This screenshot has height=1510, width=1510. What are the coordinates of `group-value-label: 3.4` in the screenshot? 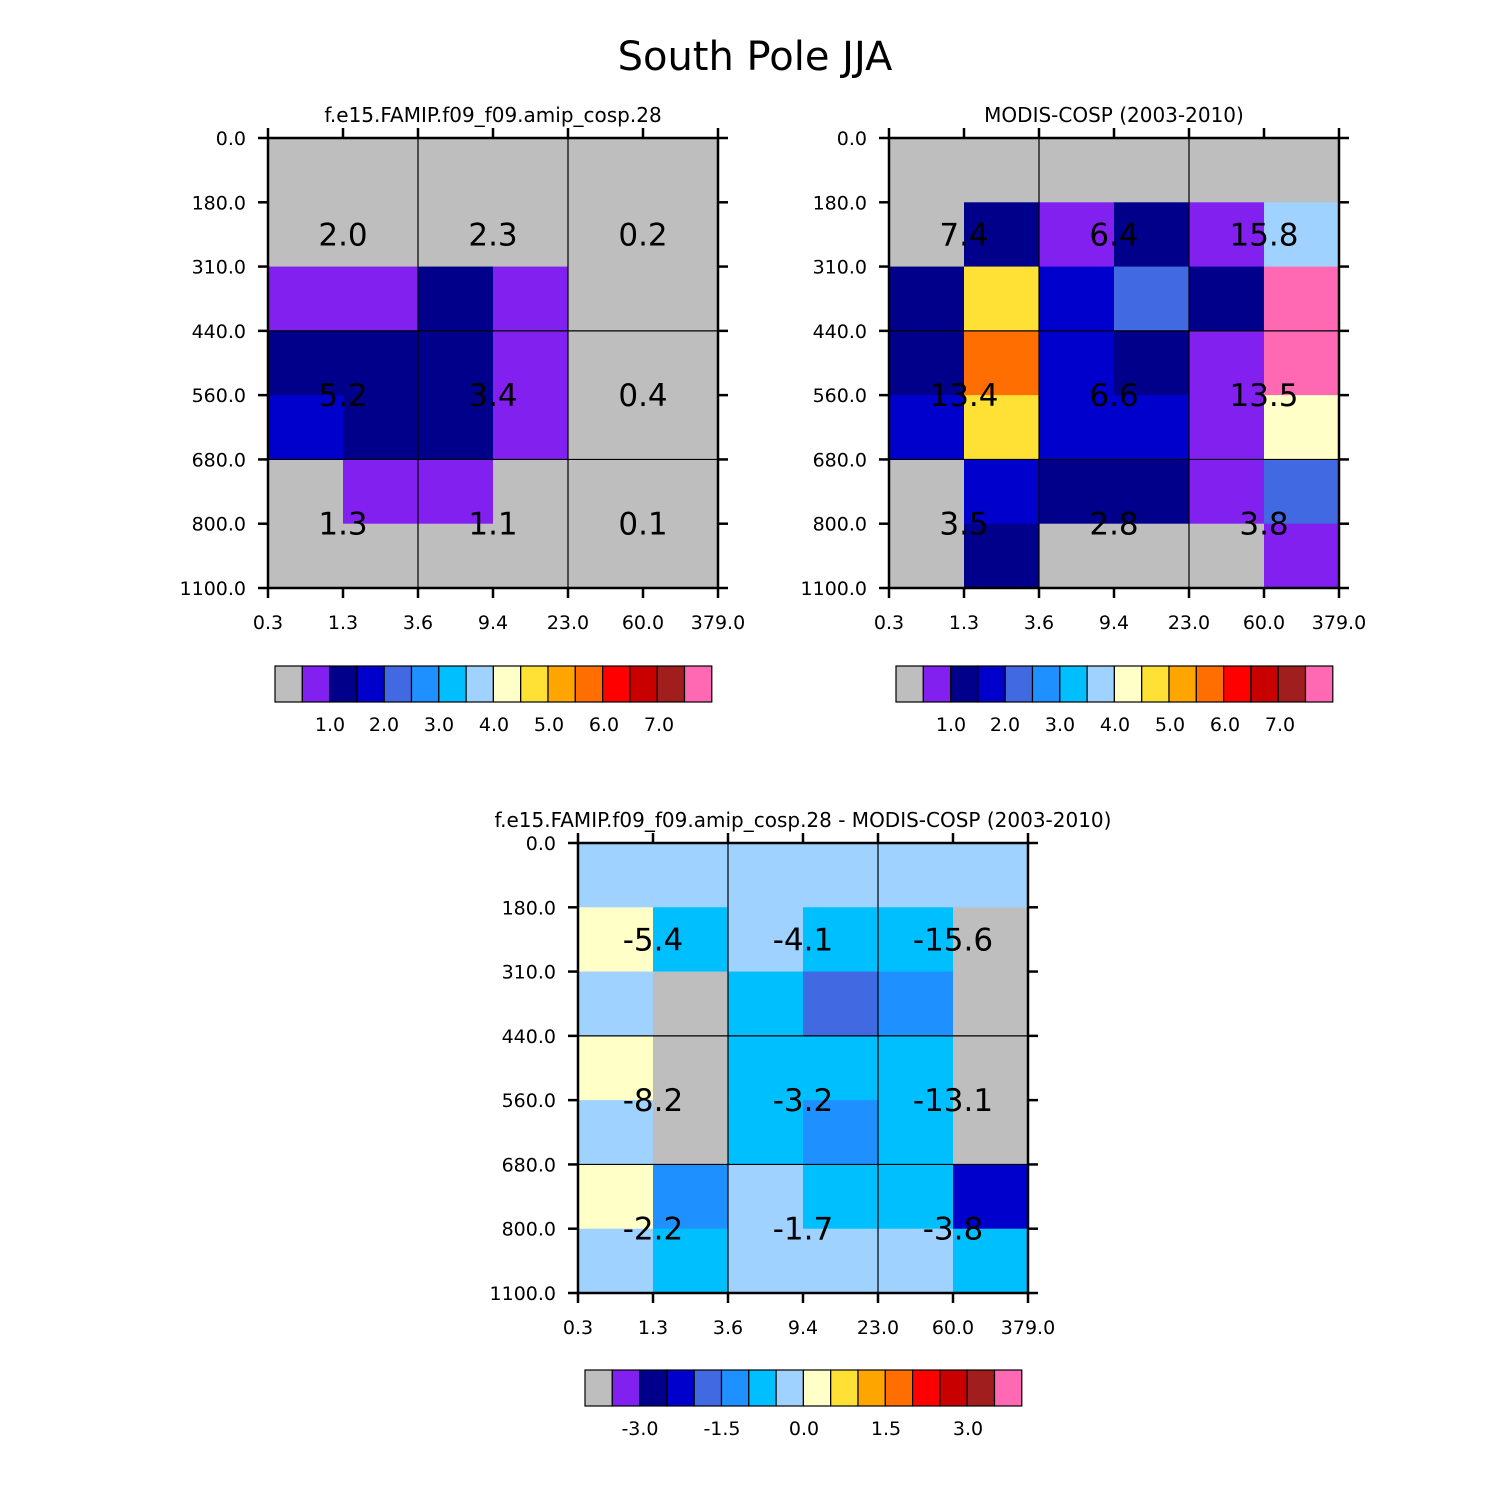 It's located at (492, 396).